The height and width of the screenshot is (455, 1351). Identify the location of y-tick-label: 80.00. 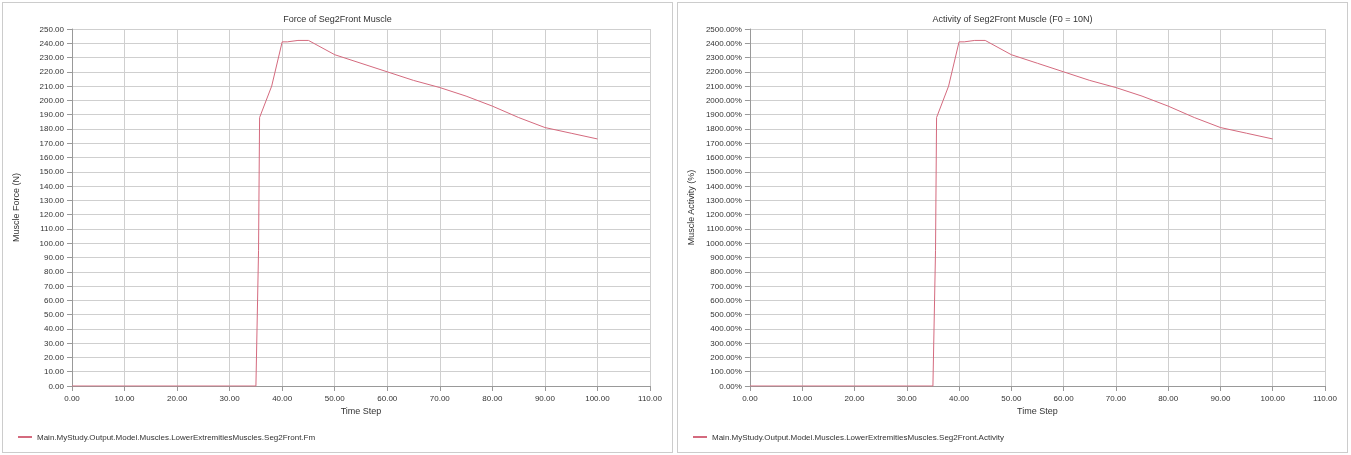
(54, 272).